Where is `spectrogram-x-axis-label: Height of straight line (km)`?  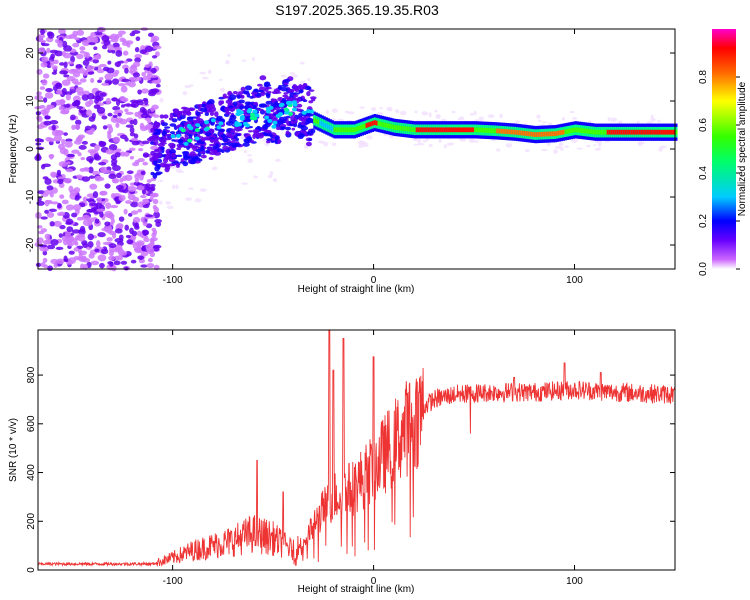 spectrogram-x-axis-label: Height of straight line (km) is located at coordinates (356, 289).